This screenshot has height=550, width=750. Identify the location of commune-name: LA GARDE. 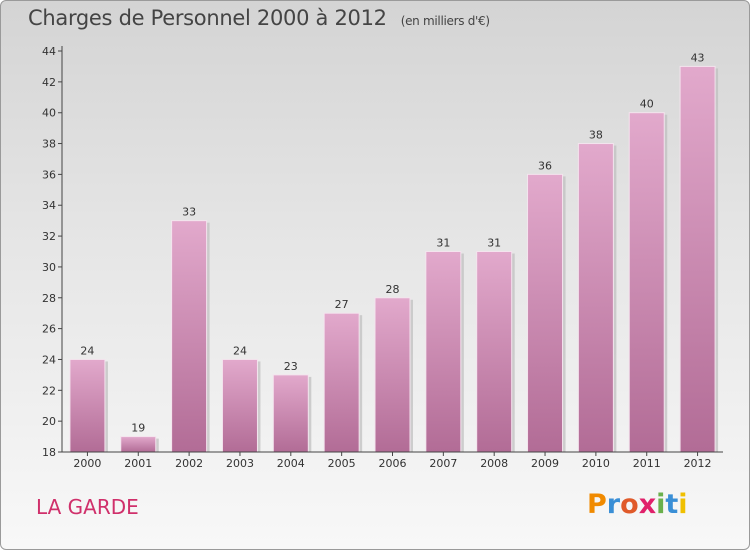
(87, 507).